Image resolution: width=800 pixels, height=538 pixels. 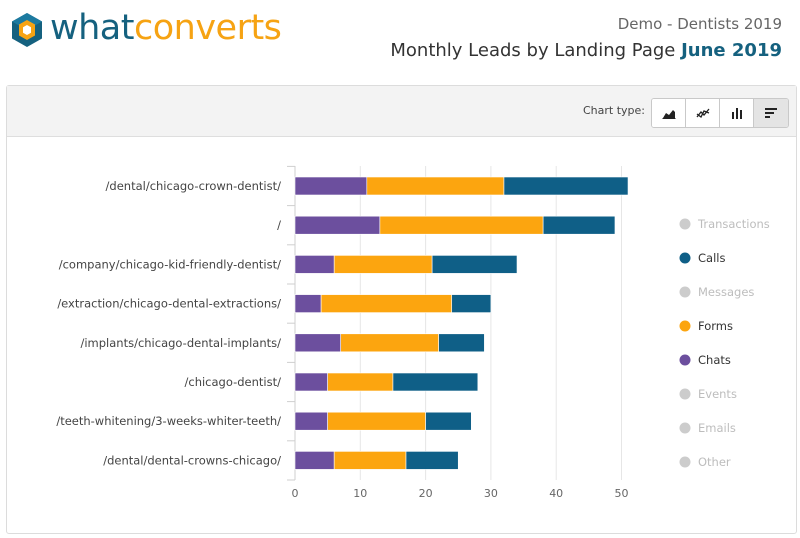 What do you see at coordinates (699, 24) in the screenshot?
I see `account-name: Demo - Dentists 2019` at bounding box center [699, 24].